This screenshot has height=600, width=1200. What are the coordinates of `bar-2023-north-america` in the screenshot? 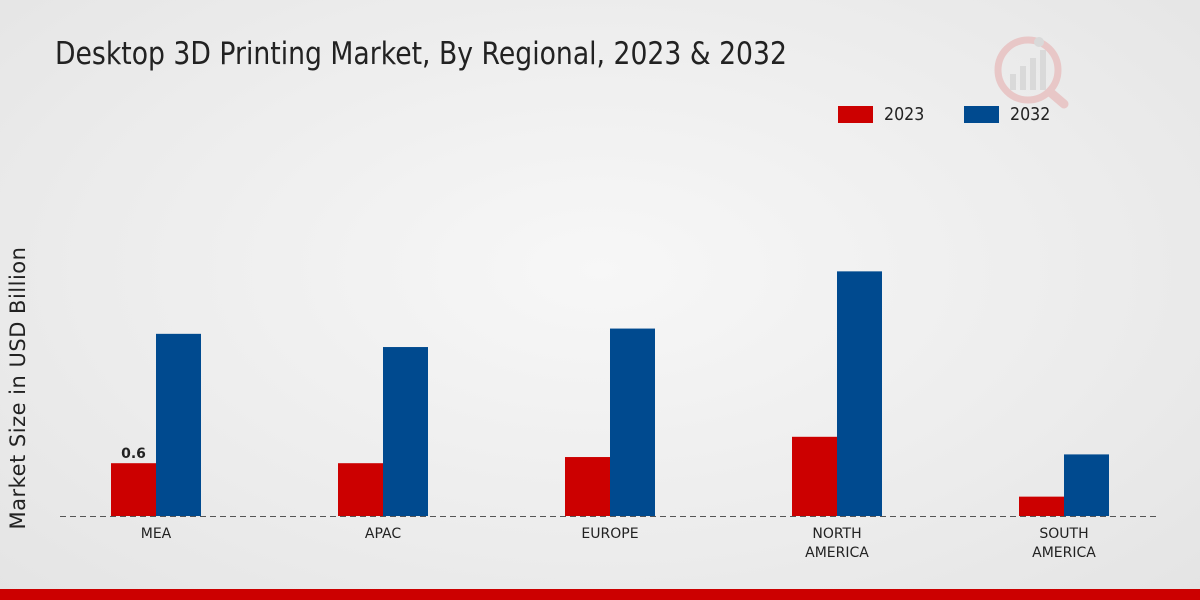 It's located at (814, 476).